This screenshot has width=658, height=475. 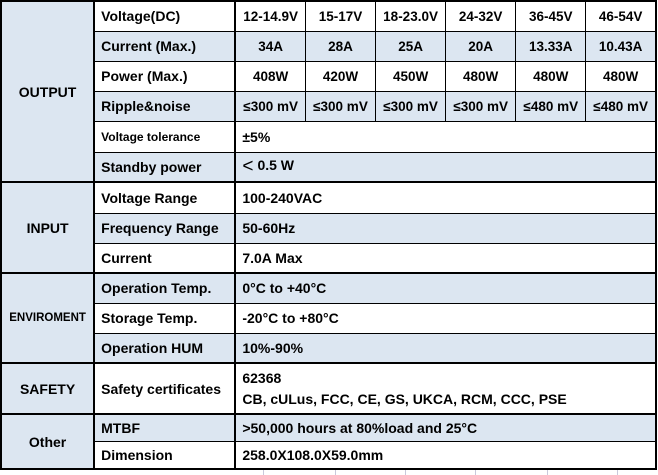 What do you see at coordinates (48, 441) in the screenshot?
I see `category-cell-other: Other` at bounding box center [48, 441].